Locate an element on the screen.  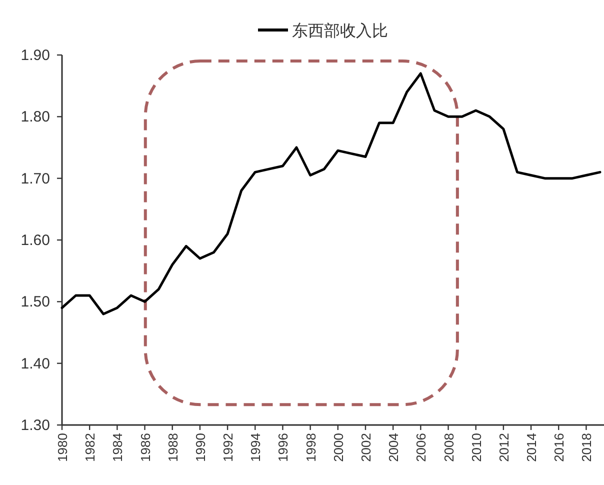
x-tick-label: 1998 is located at coordinates (310, 447).